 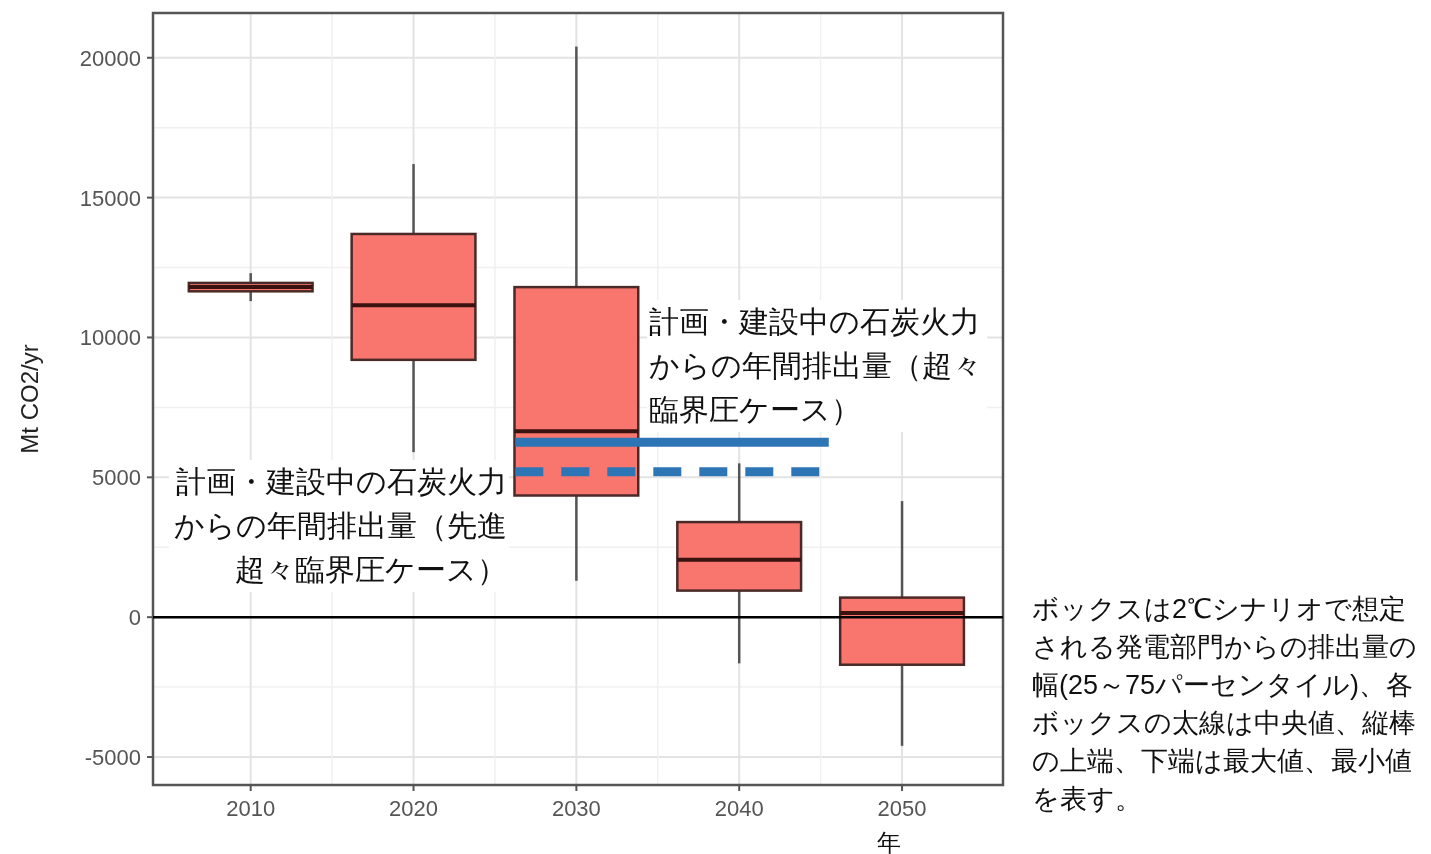 I want to click on y-tick-label: 5000, so click(x=116, y=478).